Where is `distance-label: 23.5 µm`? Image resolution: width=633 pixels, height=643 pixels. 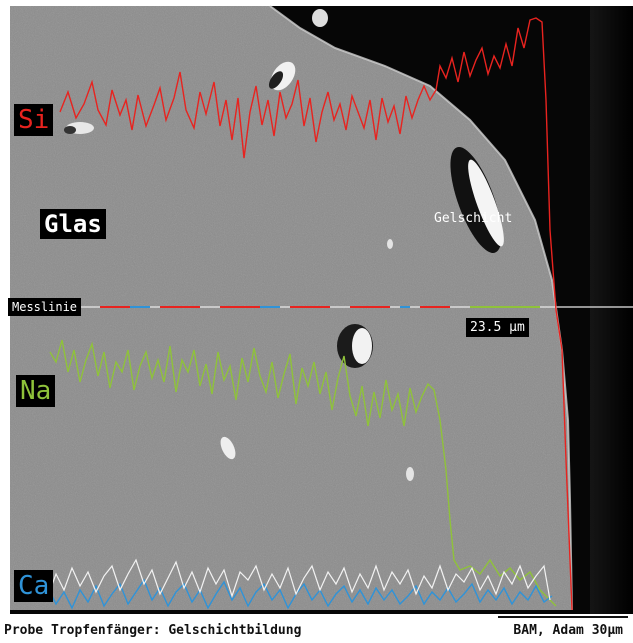 distance-label: 23.5 µm is located at coordinates (497, 327).